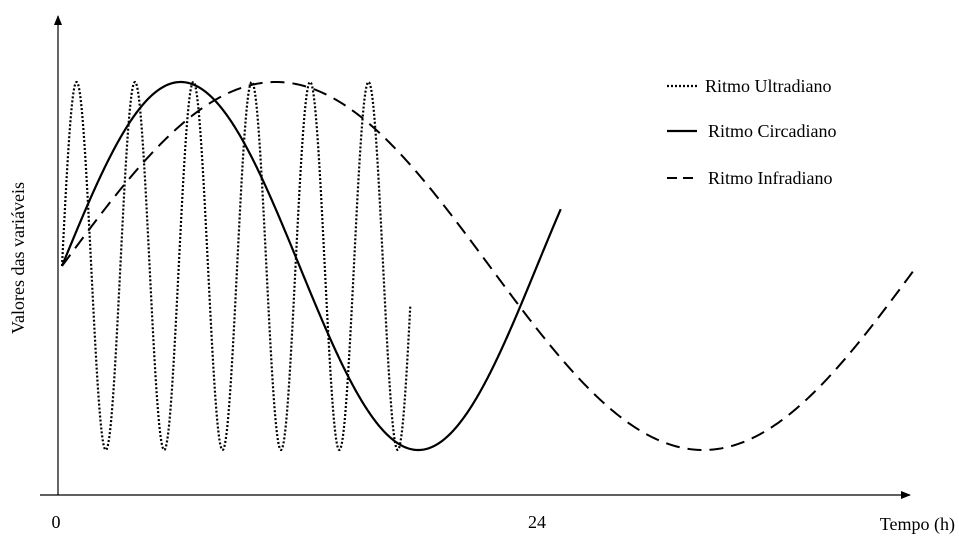  What do you see at coordinates (917, 524) in the screenshot?
I see `x-axis-label: Tempo (h)` at bounding box center [917, 524].